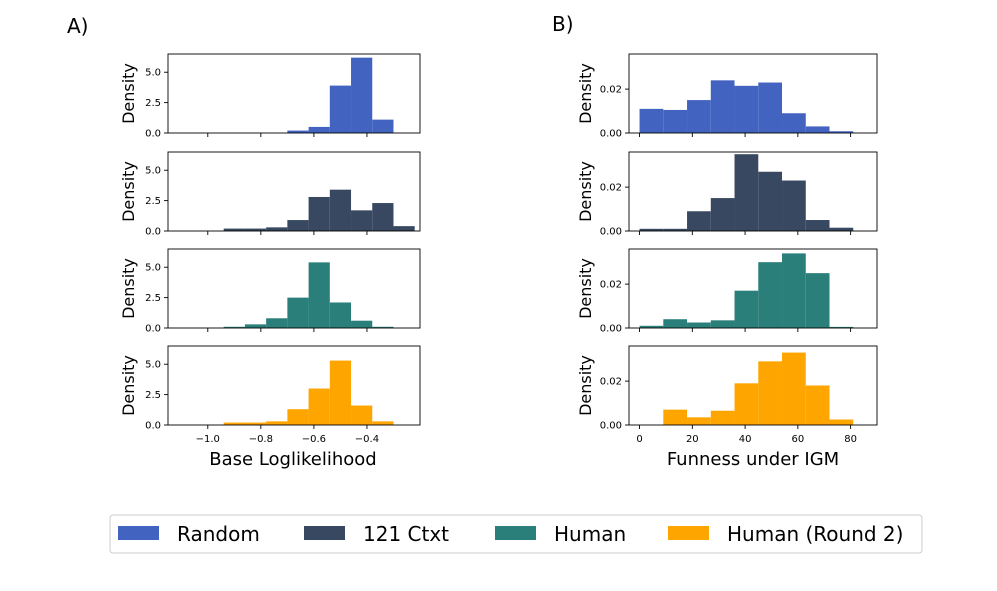  What do you see at coordinates (590, 534) in the screenshot?
I see `legend-label: Human` at bounding box center [590, 534].